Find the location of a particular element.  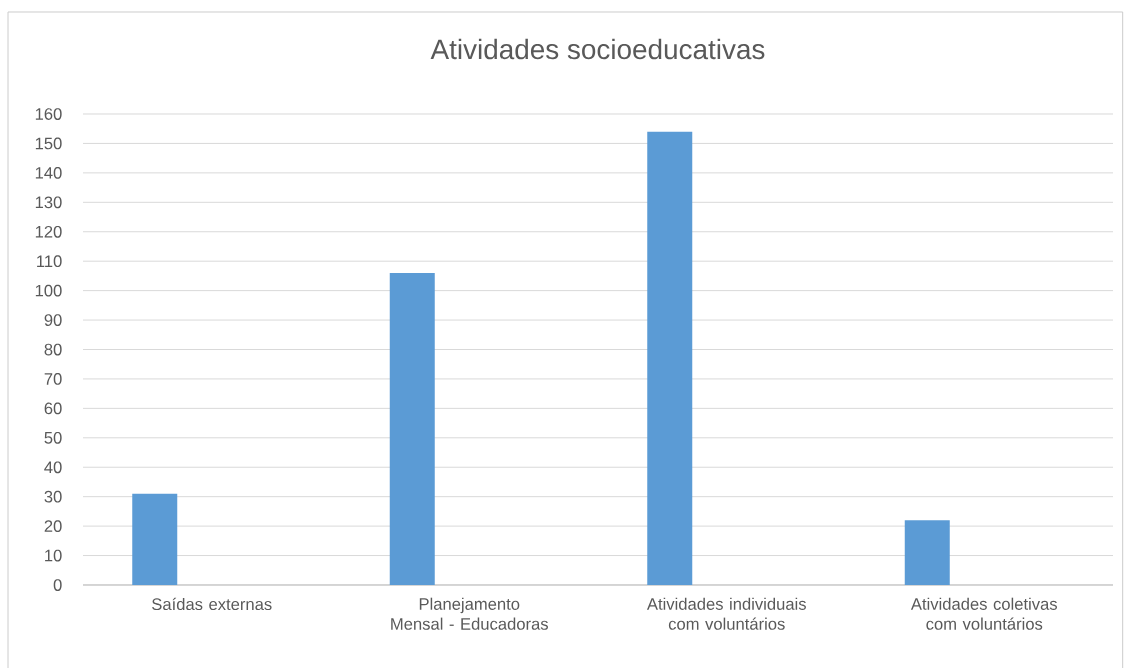

y-tick-label: 10 is located at coordinates (53, 555).